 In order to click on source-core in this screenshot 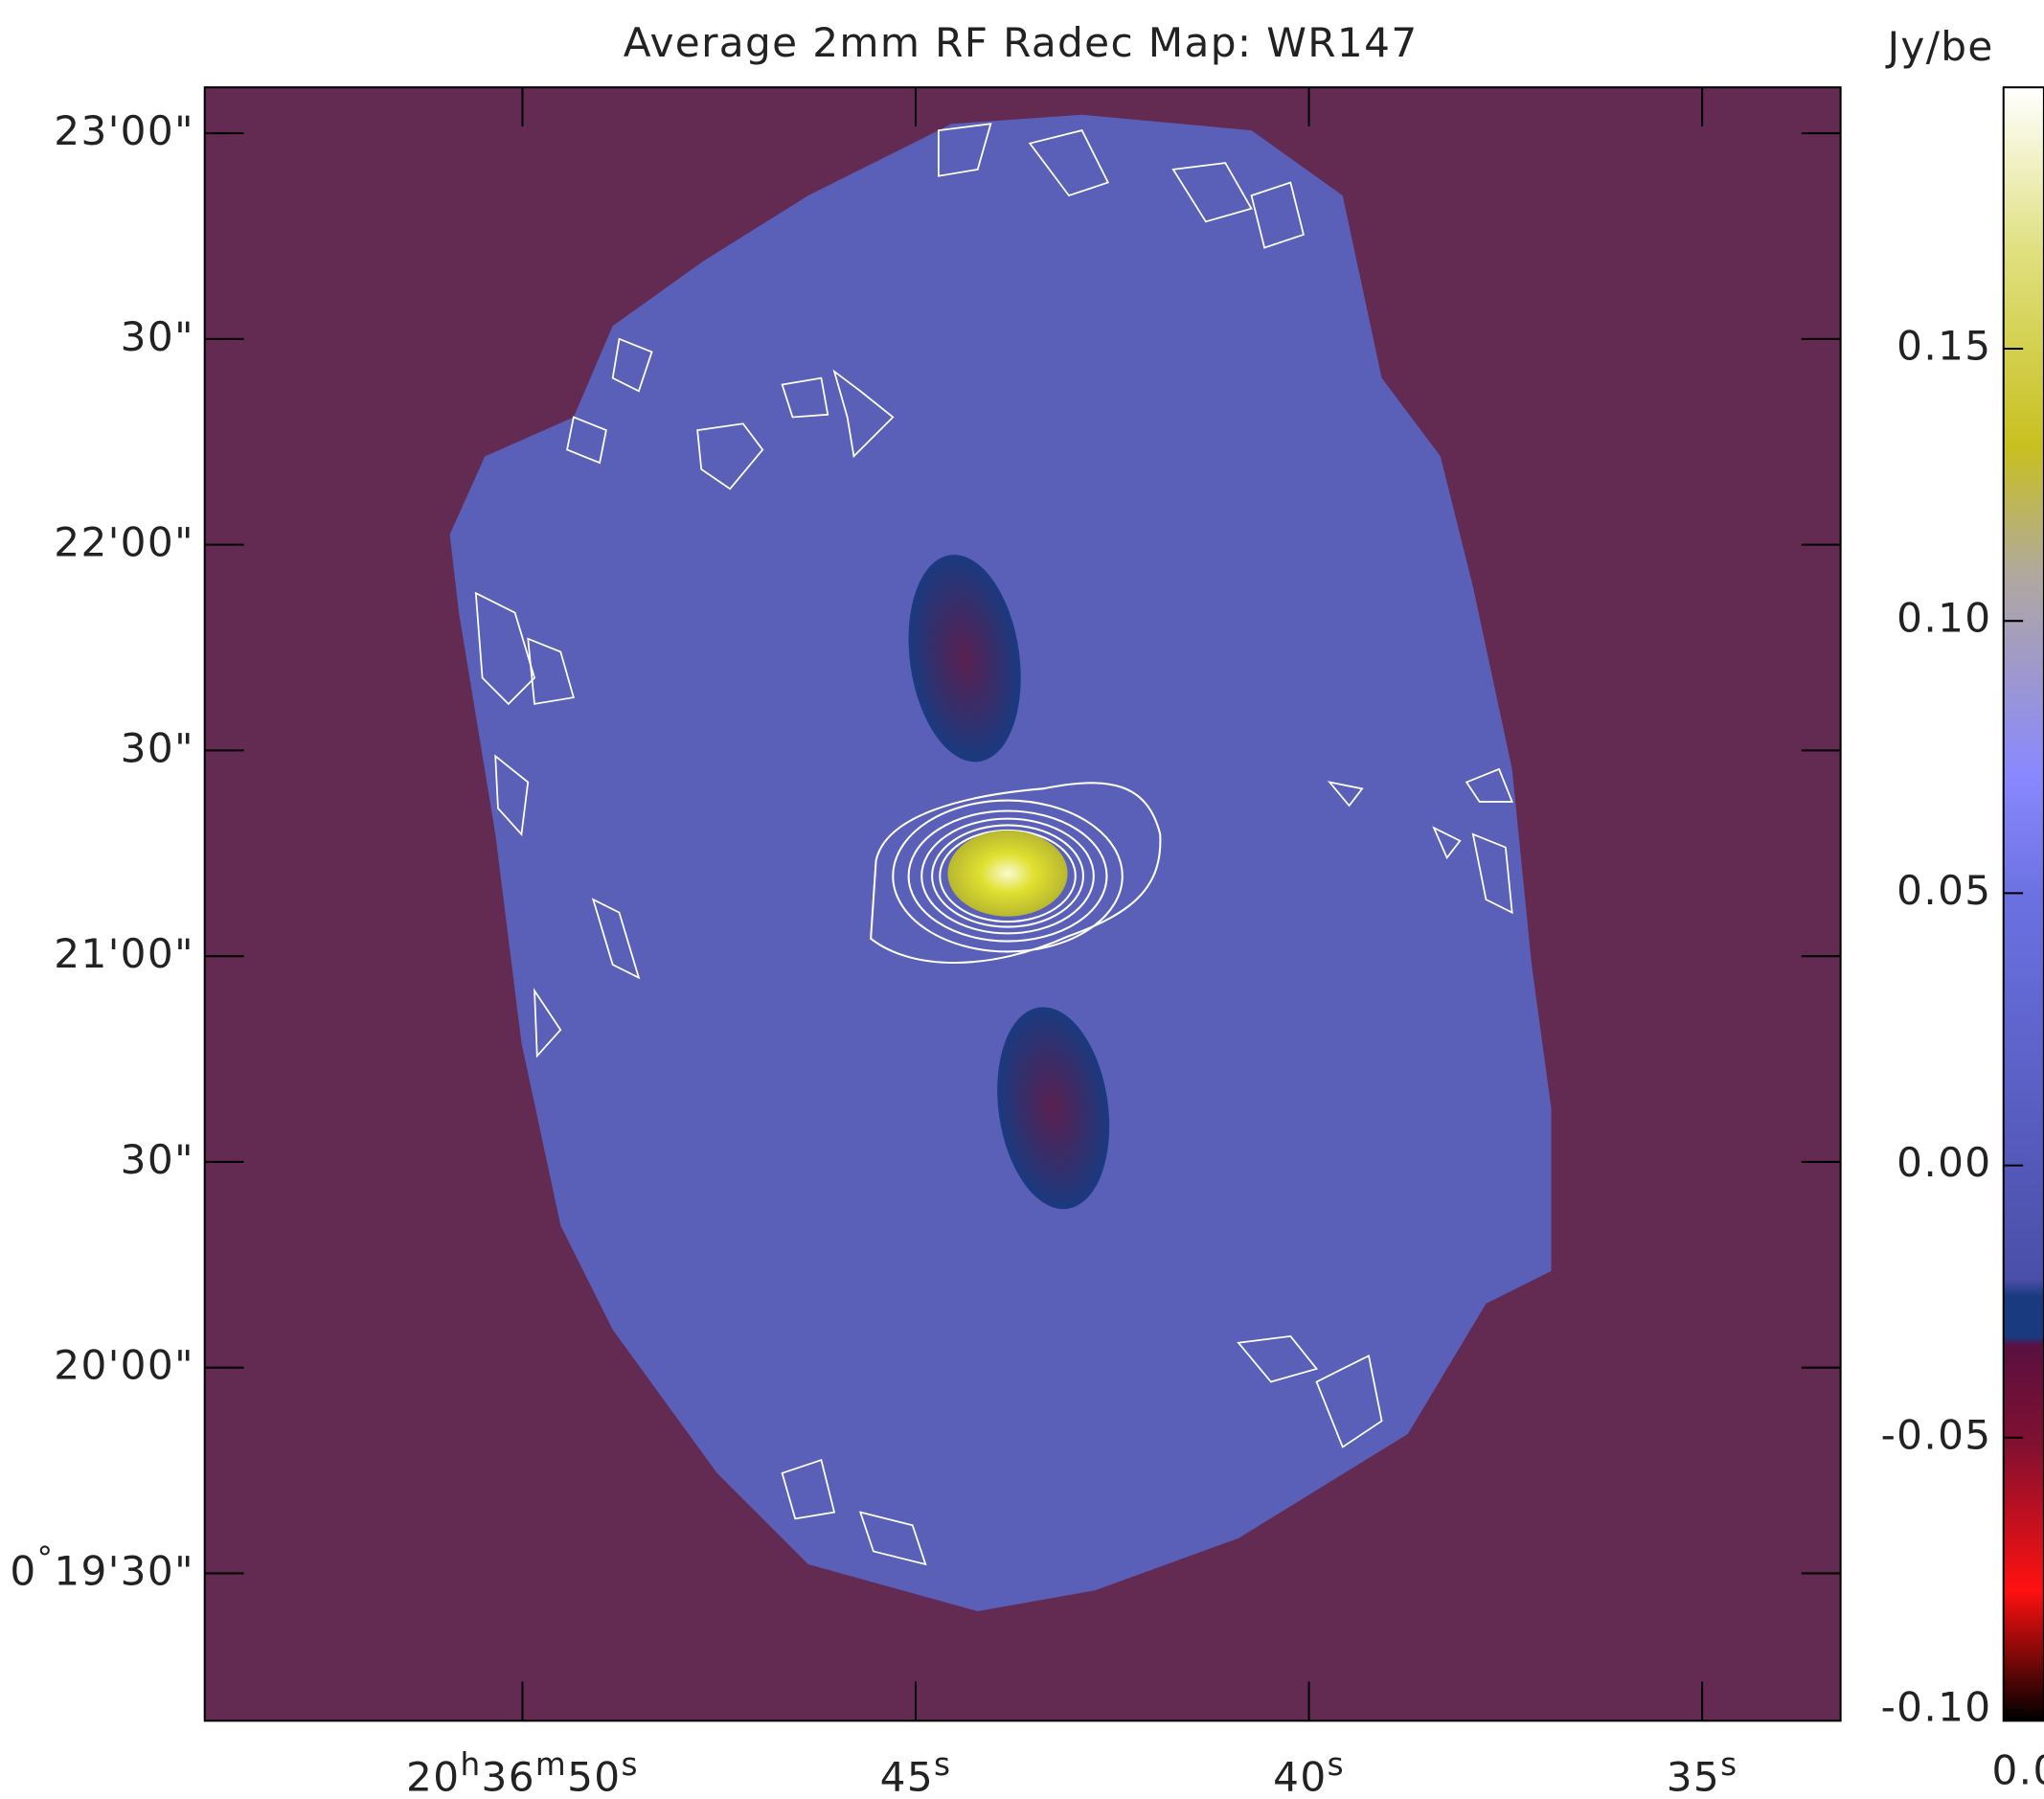, I will do `click(1007, 874)`.